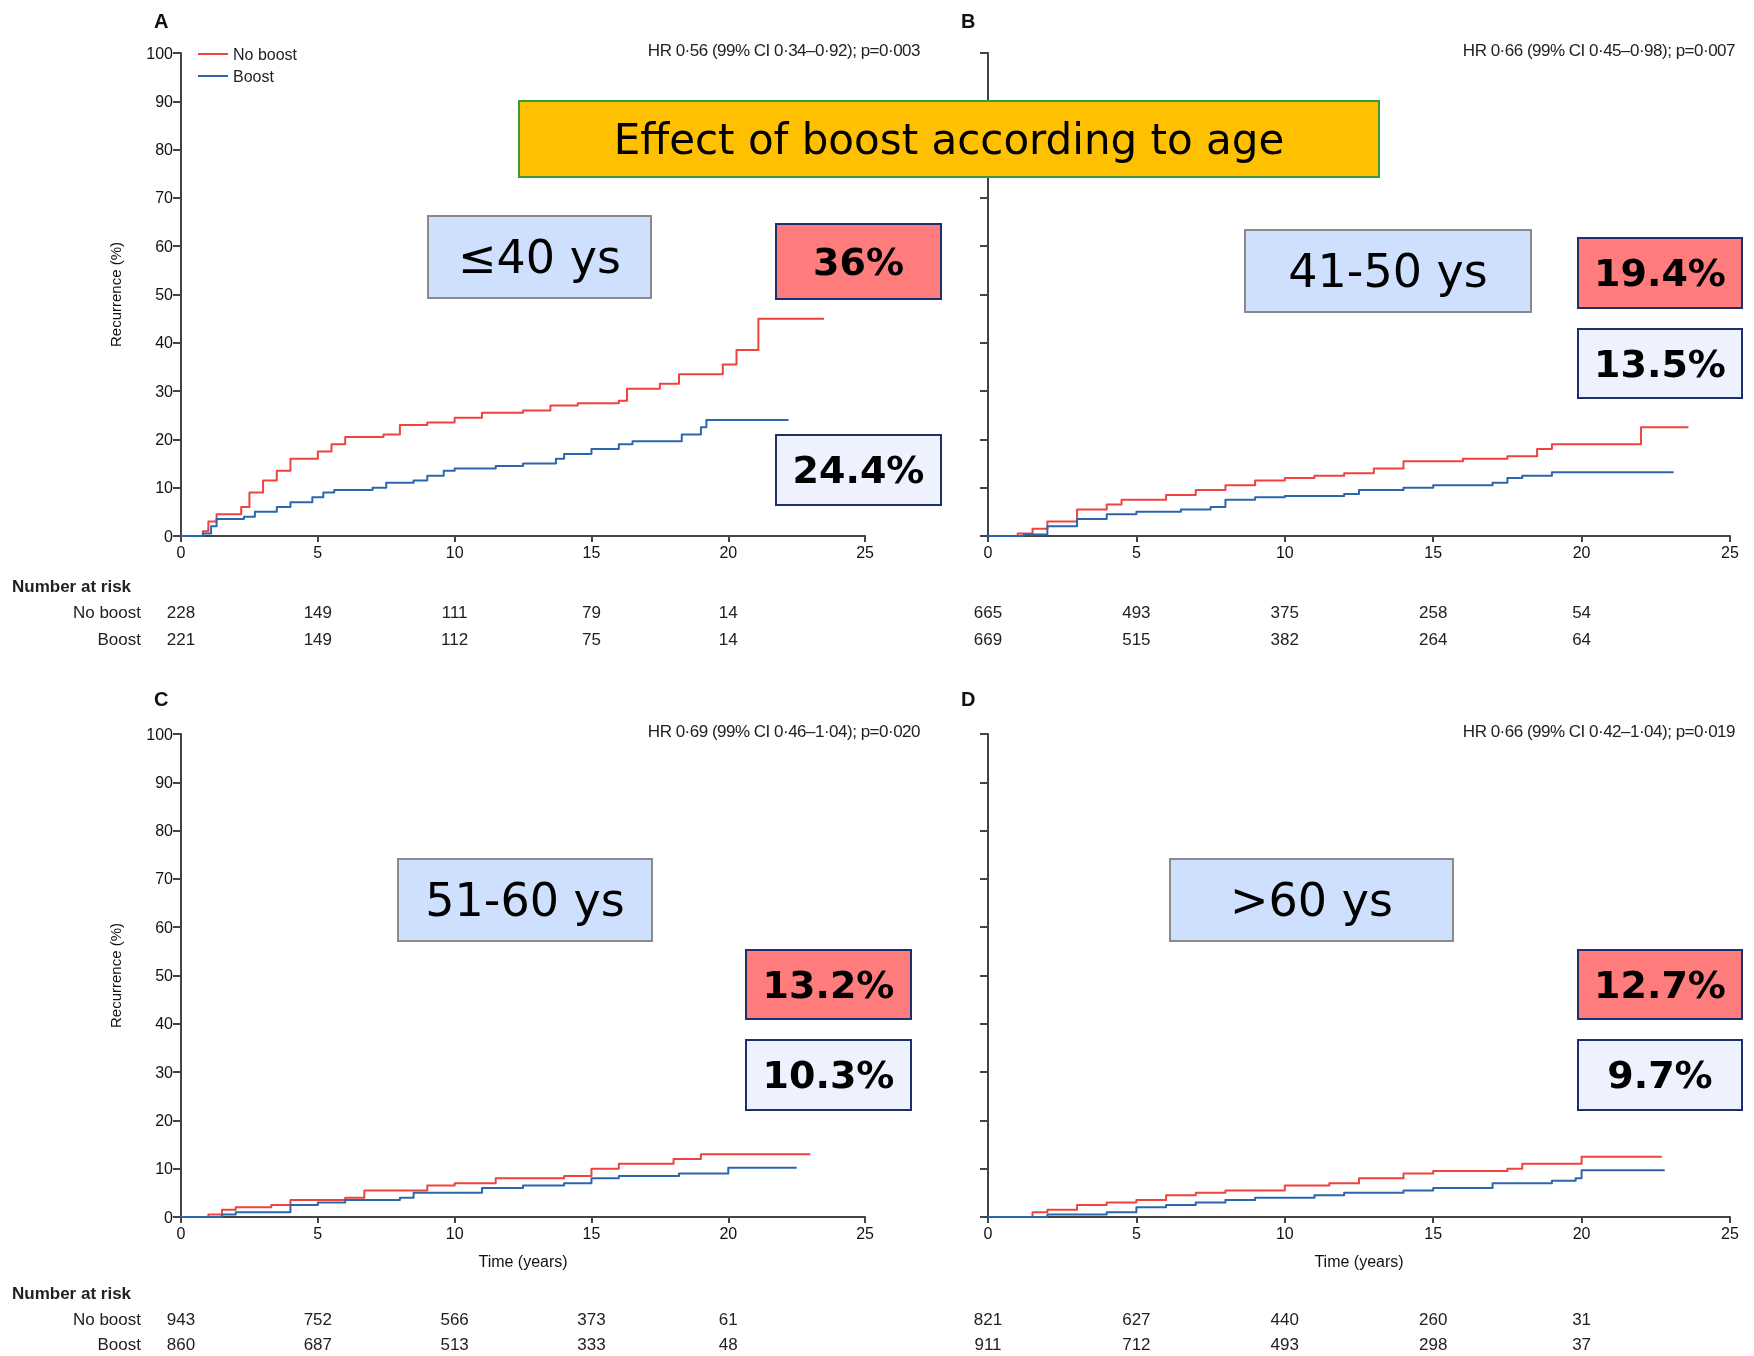 Image resolution: width=1754 pixels, height=1356 pixels. What do you see at coordinates (164, 294) in the screenshot?
I see `y-tick-label: 50` at bounding box center [164, 294].